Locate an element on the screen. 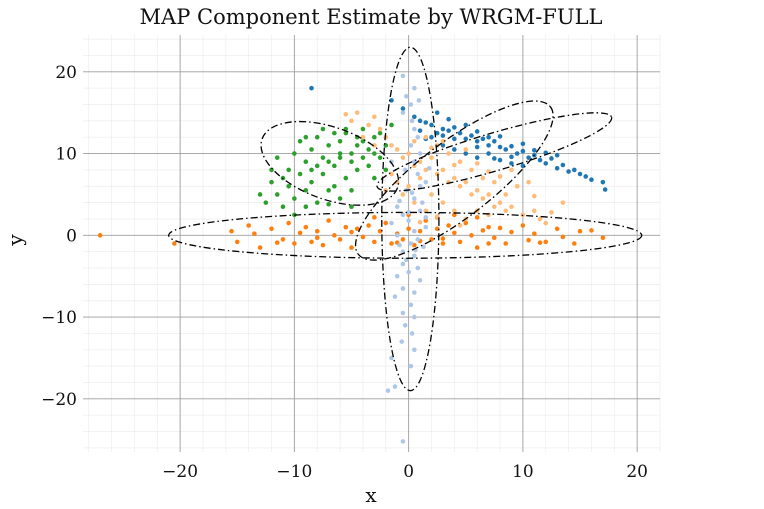 Image resolution: width=764 pixels, height=509 pixels. orange-component-ellipse is located at coordinates (405, 235).